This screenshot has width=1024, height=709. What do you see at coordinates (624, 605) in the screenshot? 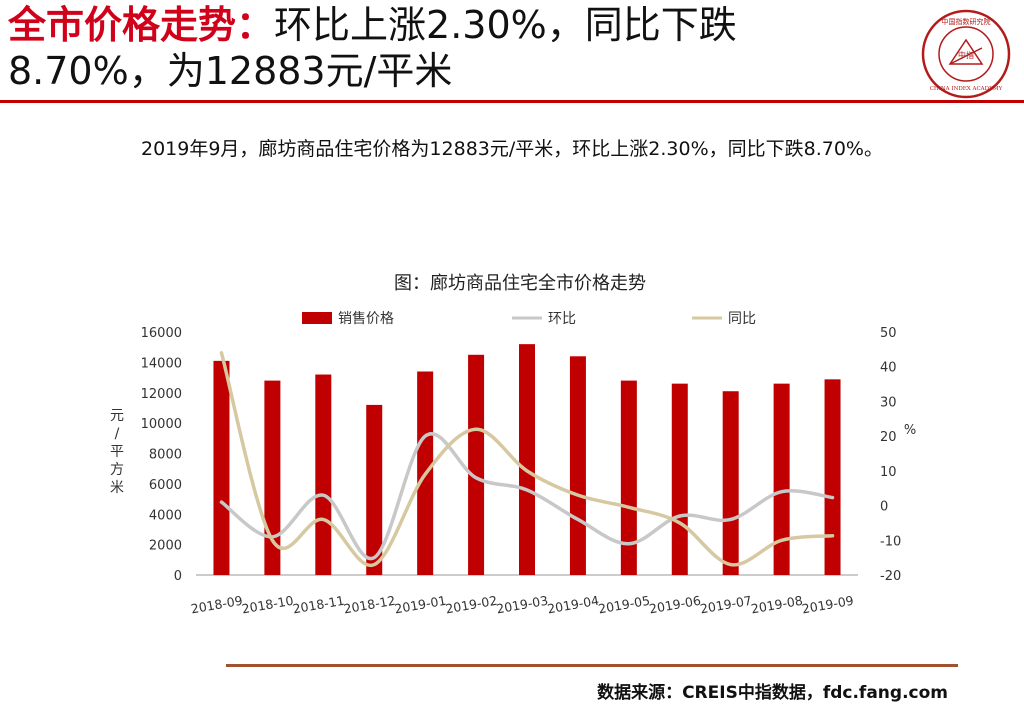
I see `x-tick-label: 2019-05` at bounding box center [624, 605].